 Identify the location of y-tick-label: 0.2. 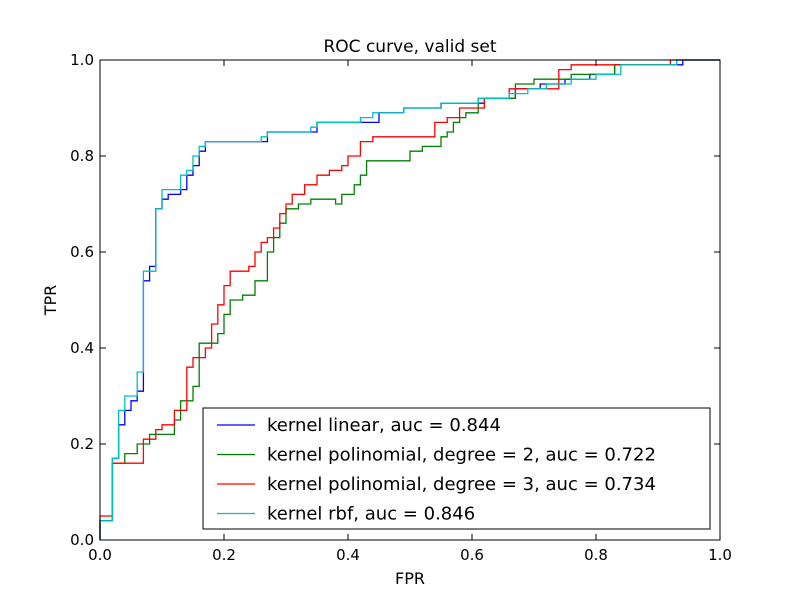
(82, 444).